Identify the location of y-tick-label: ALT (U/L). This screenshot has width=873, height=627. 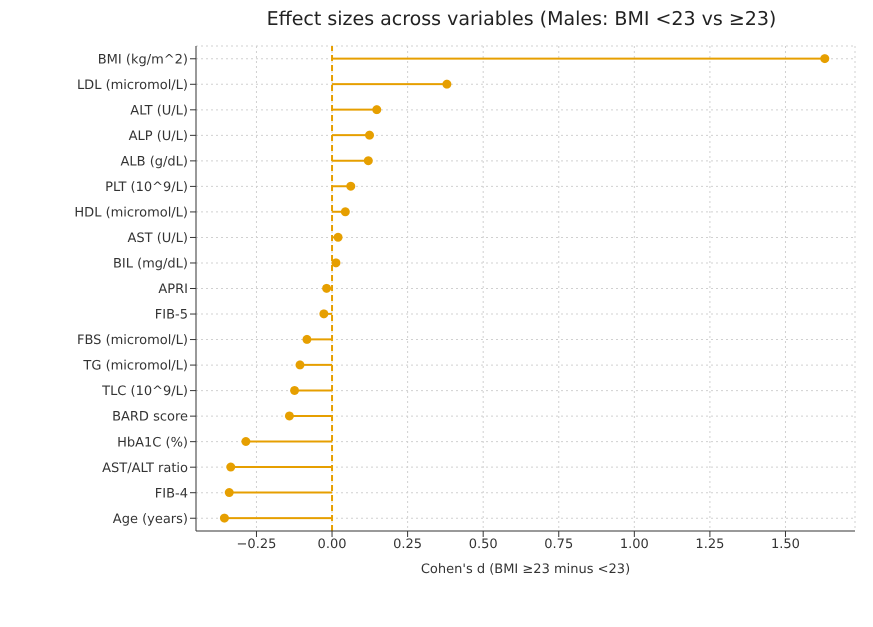
(159, 110).